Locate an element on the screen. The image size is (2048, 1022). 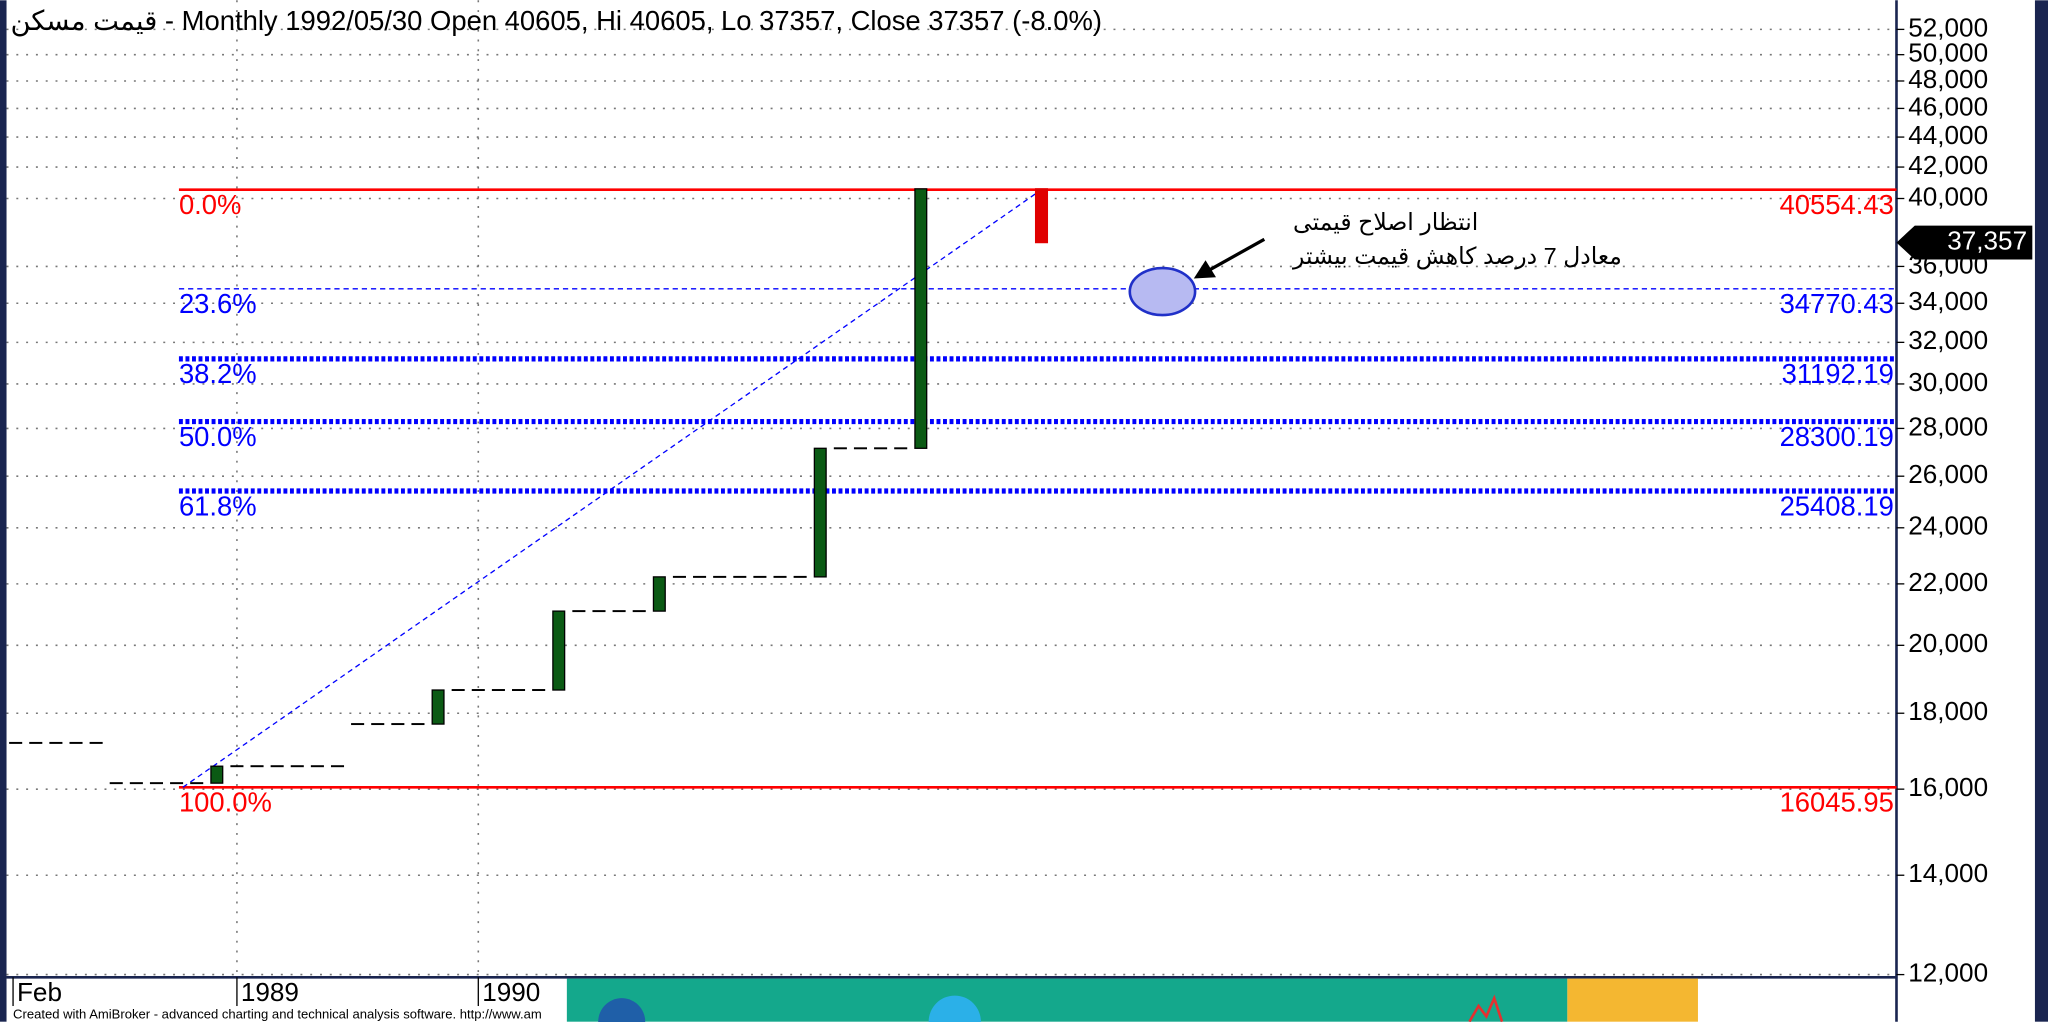
y-tick-label: 48,000 is located at coordinates (1948, 79).